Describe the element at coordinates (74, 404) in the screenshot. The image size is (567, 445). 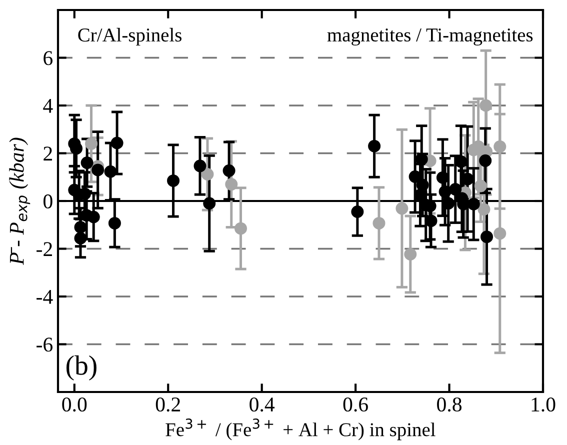
I see `x-tick-label: 0.0` at that location.